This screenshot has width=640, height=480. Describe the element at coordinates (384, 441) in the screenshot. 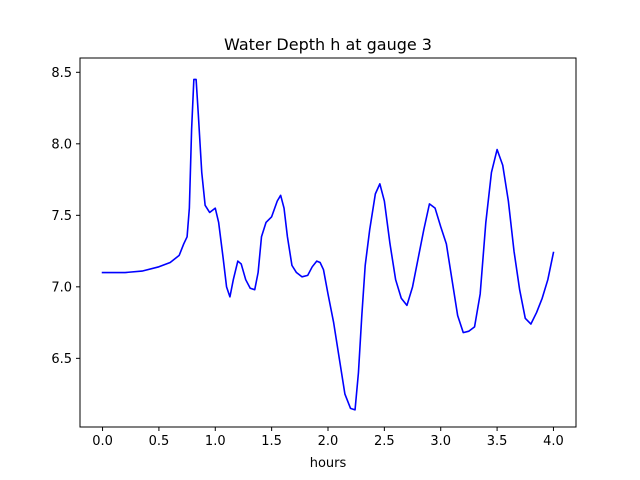

I see `x-tick-label: 2.5` at that location.